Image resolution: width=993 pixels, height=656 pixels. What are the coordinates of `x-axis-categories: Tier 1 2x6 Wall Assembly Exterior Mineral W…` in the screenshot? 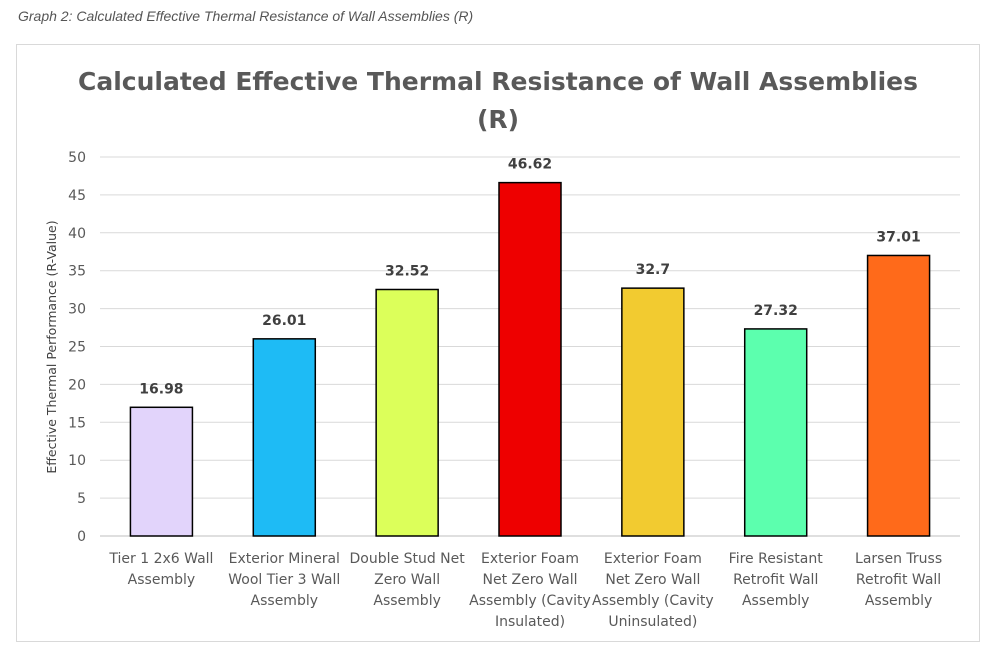 It's located at (525, 590).